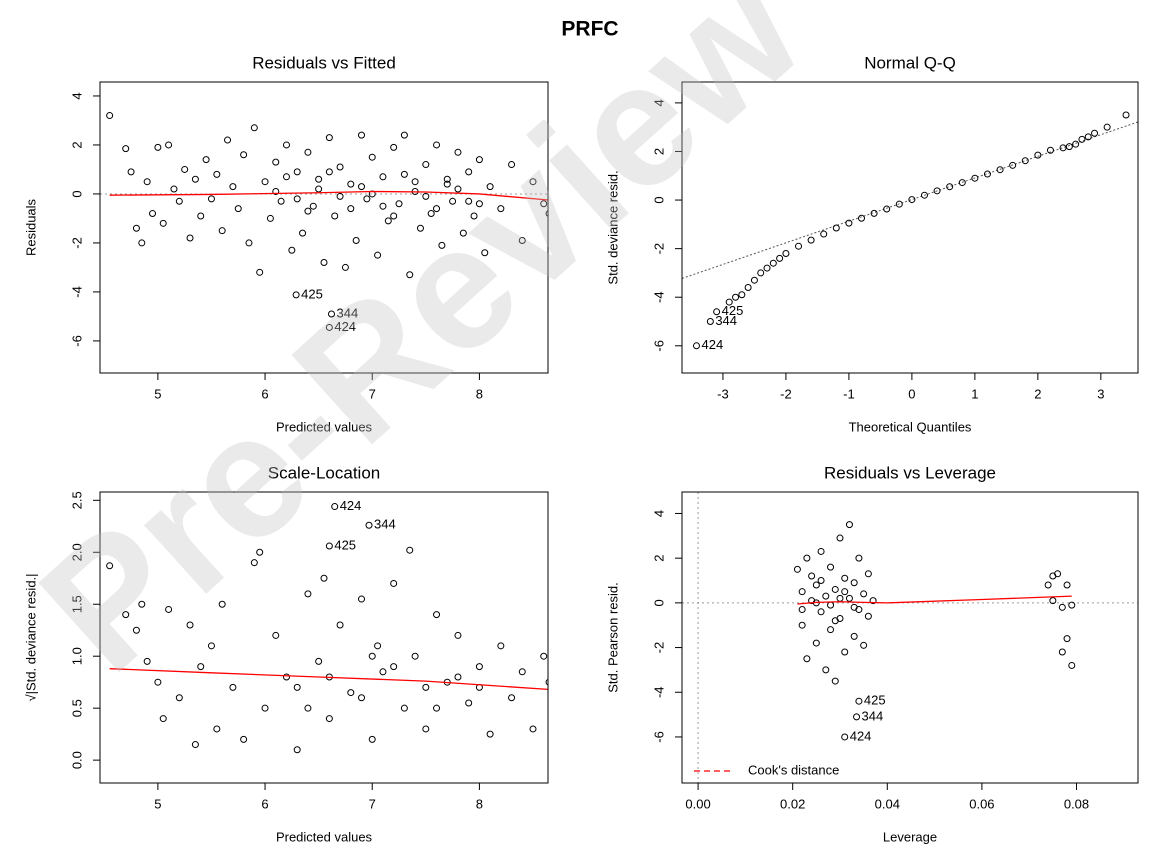 The height and width of the screenshot is (848, 1157). I want to click on y-tick-label: 0.0, so click(76, 760).